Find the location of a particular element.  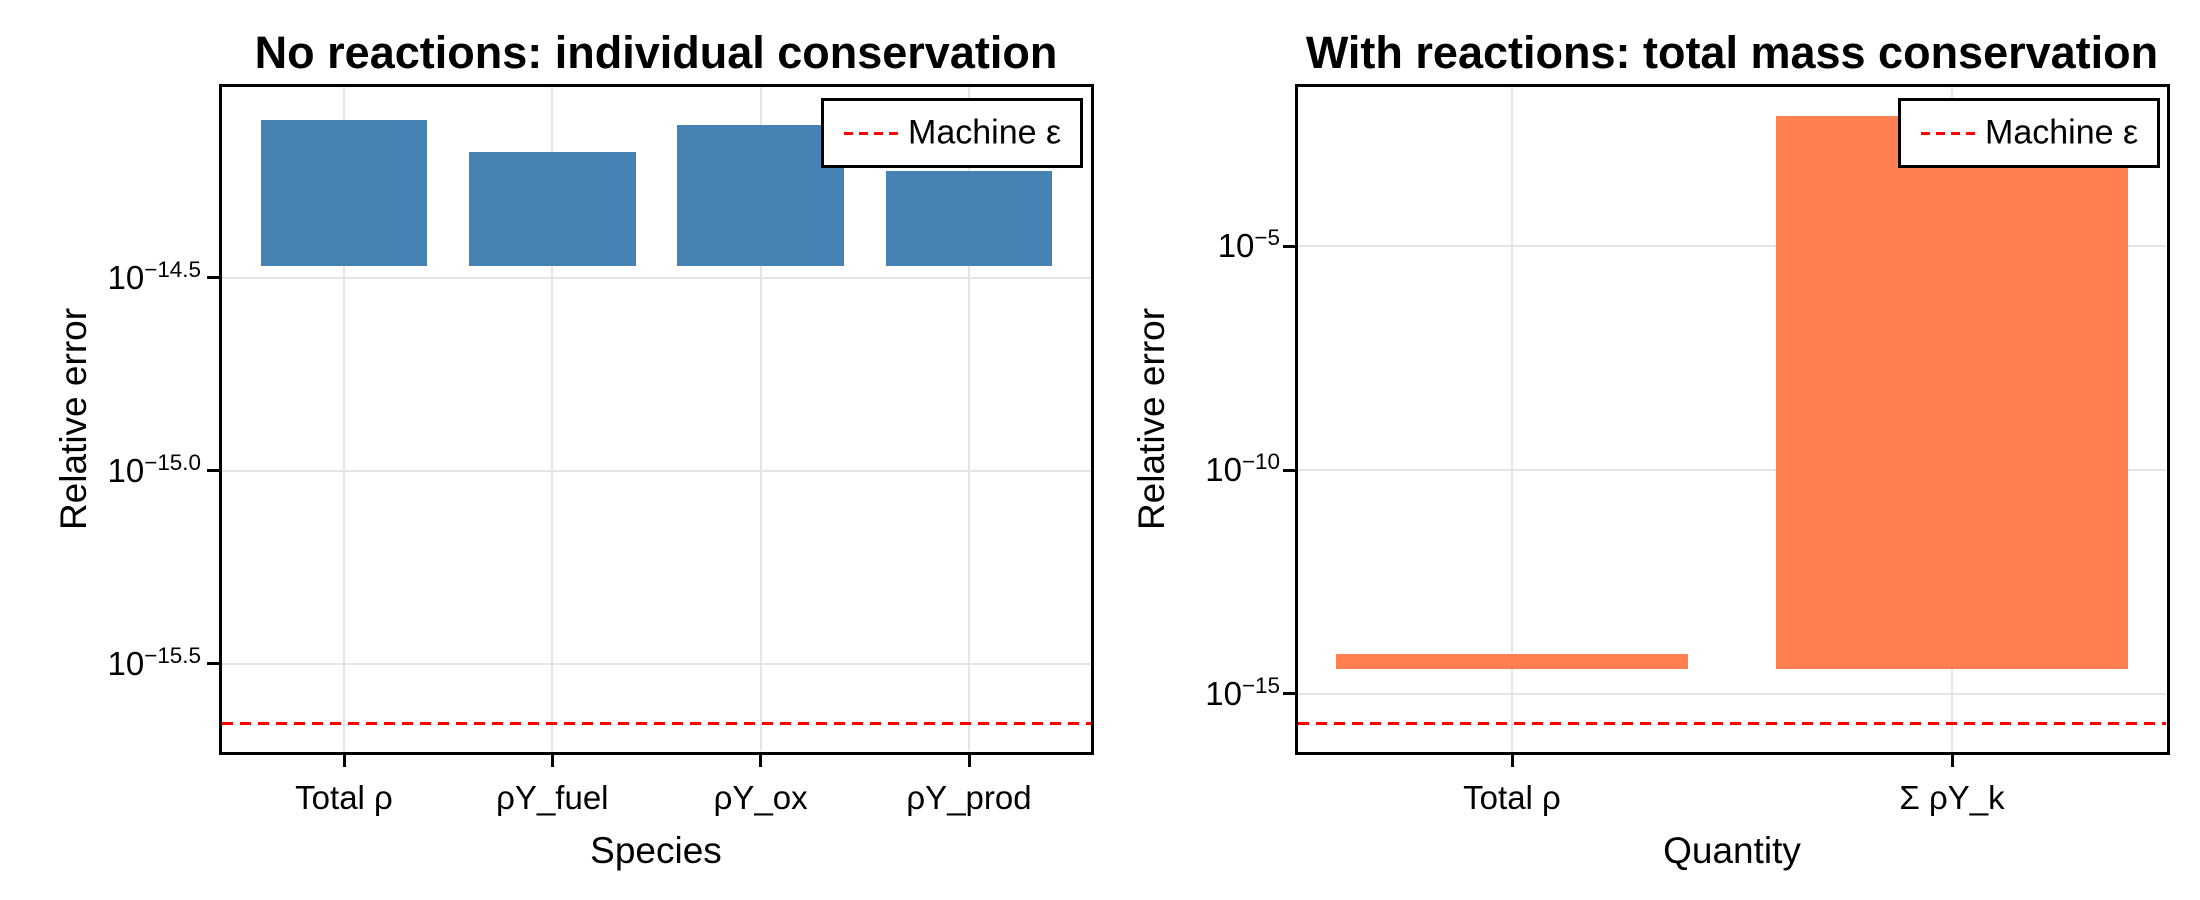

y-tick-label: 10−15.0 is located at coordinates (154, 469).